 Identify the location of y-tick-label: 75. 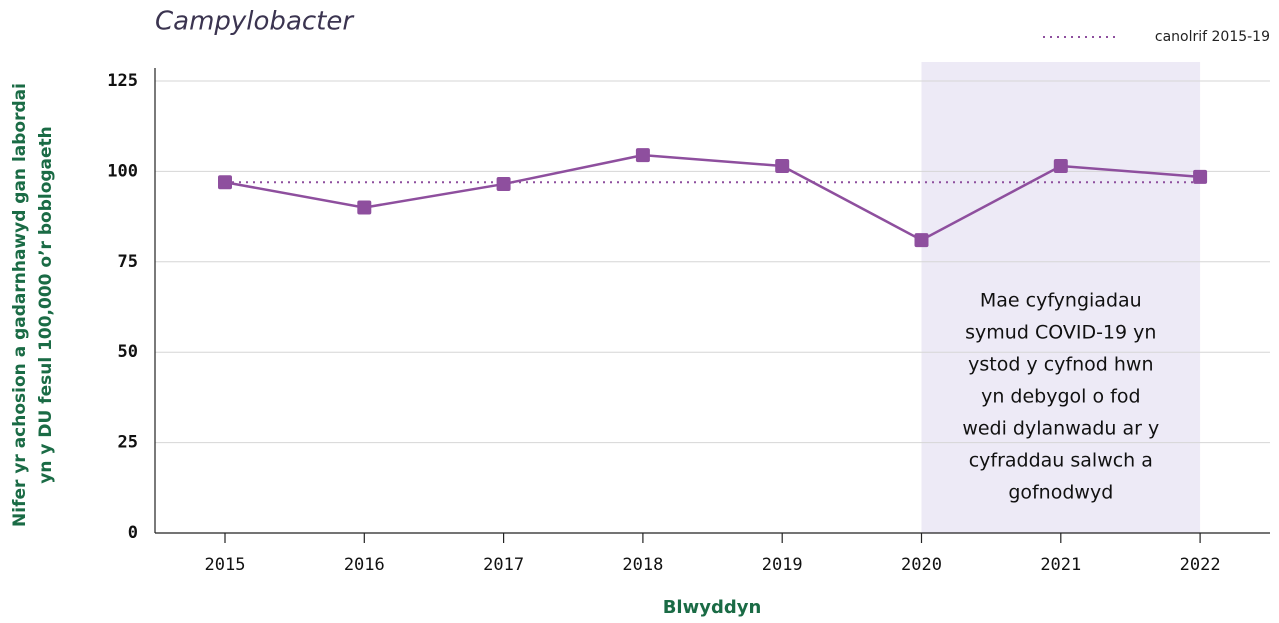
(128, 262).